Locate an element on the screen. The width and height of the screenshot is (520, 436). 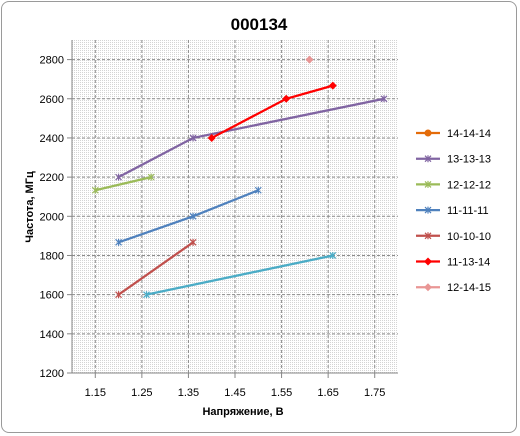
chart-title: 000134 is located at coordinates (259, 24).